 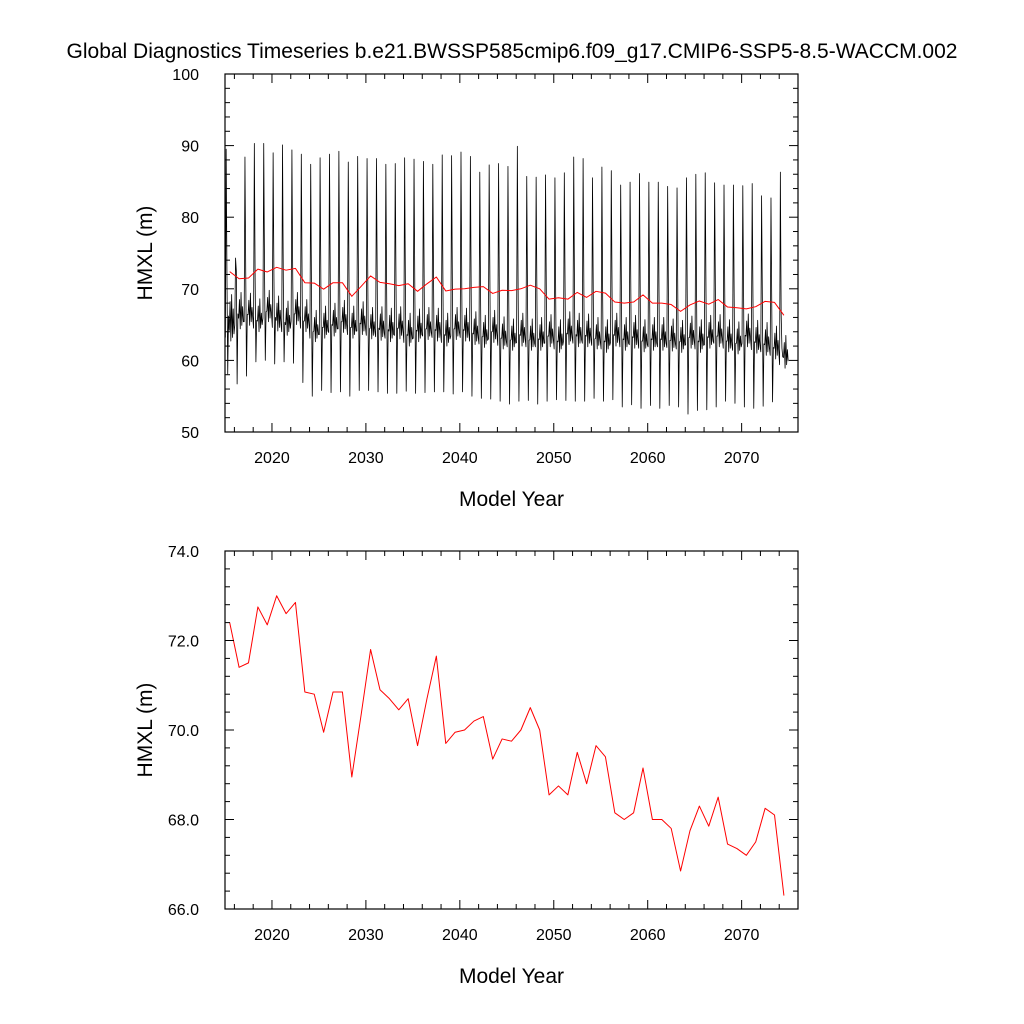 I want to click on bottom-panel-y-axis-label: HMXL (m), so click(x=145, y=730).